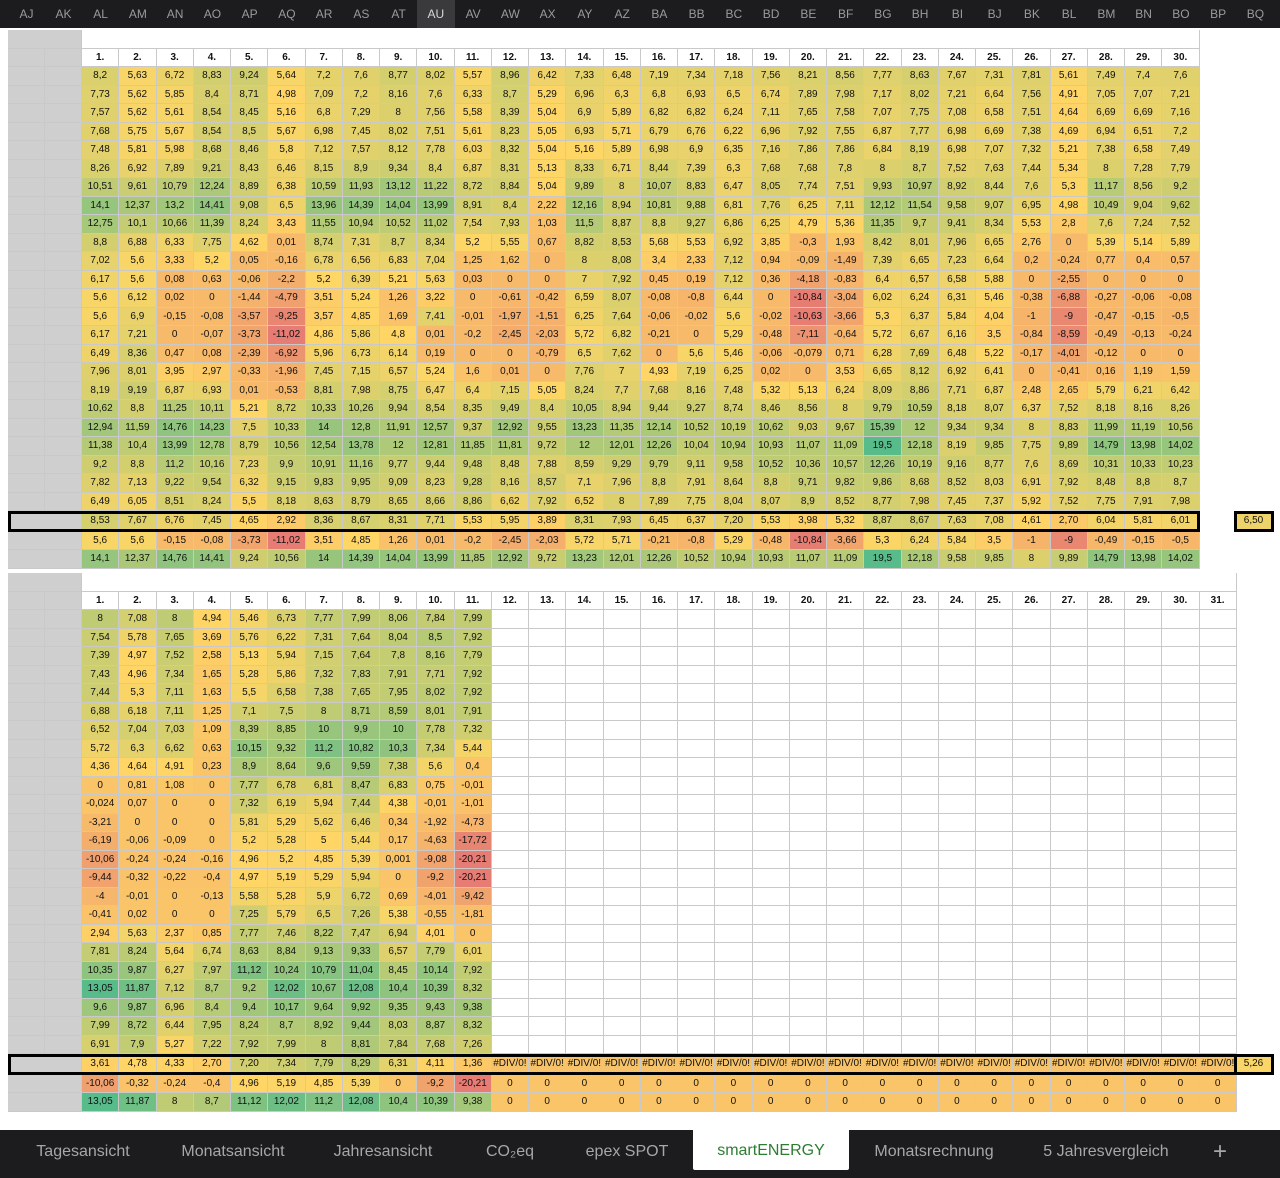 The image size is (1280, 1178). What do you see at coordinates (138, 113) in the screenshot?
I see `april-value-cell: 5,62` at bounding box center [138, 113].